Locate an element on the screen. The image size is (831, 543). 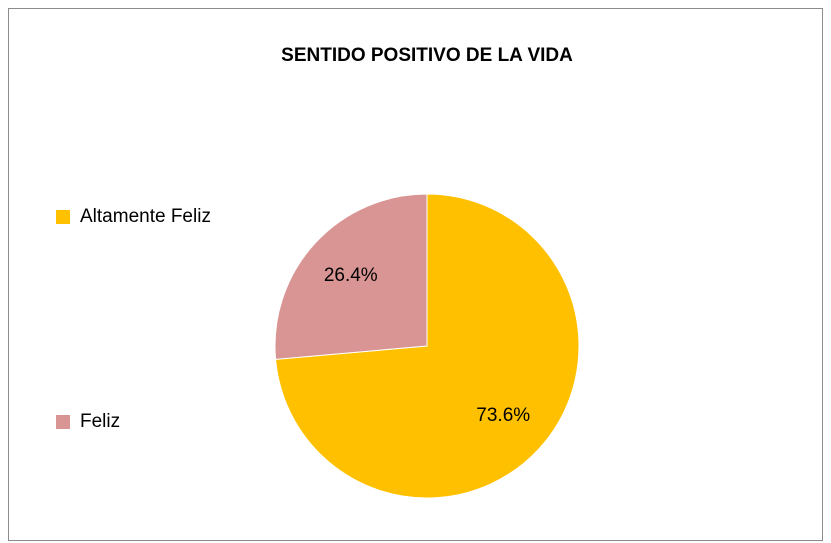
chart-title: SENTIDO POSITIVO DE LA VIDA is located at coordinates (427, 55).